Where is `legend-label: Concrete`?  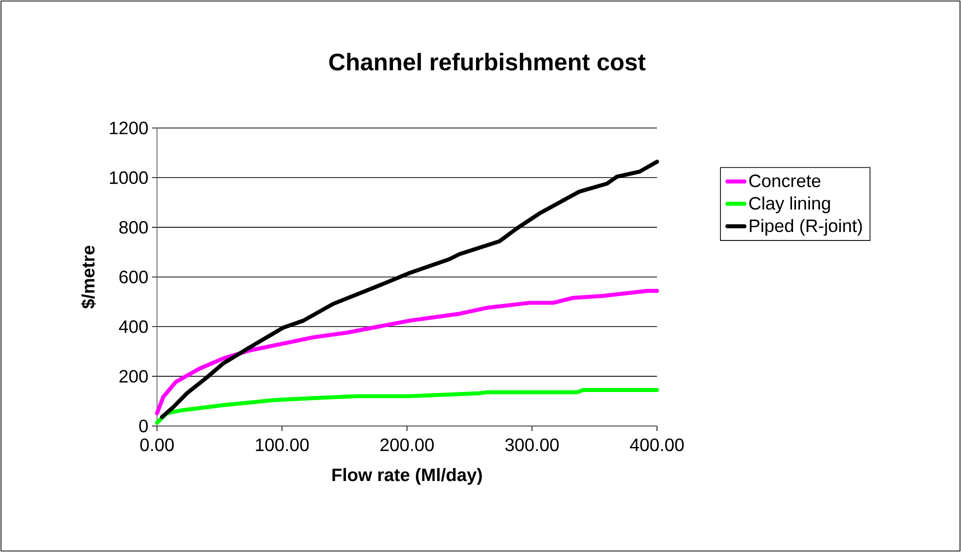 legend-label: Concrete is located at coordinates (784, 181).